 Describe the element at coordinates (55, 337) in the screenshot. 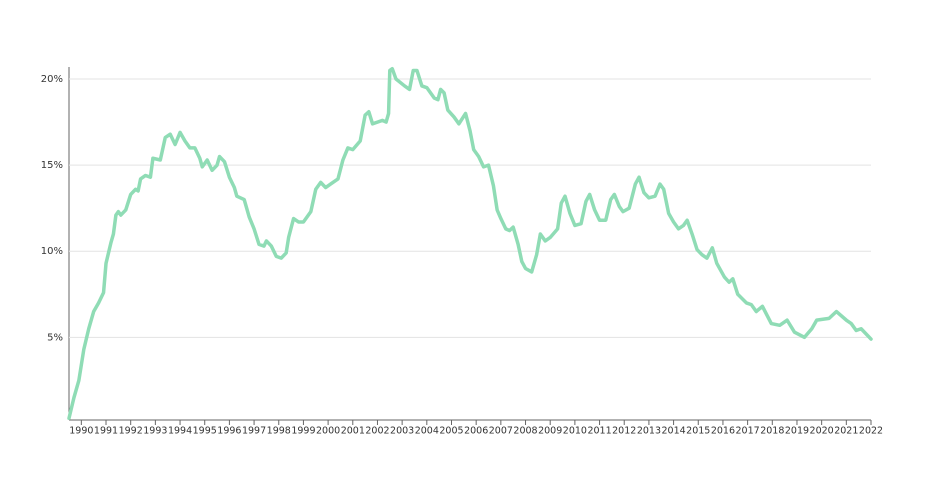

I see `y-tick-label: 5%` at that location.